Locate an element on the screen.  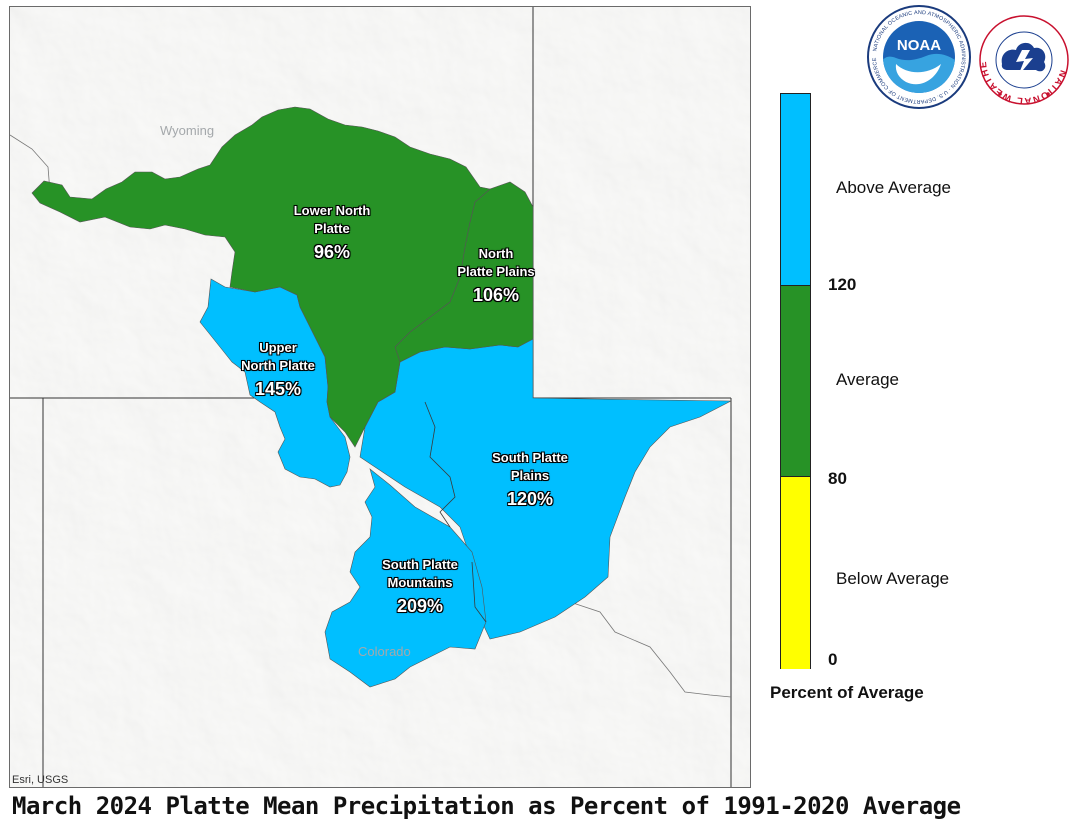
basin-label-upper-north-platte: Upper North Platte 145% is located at coordinates (278, 371).